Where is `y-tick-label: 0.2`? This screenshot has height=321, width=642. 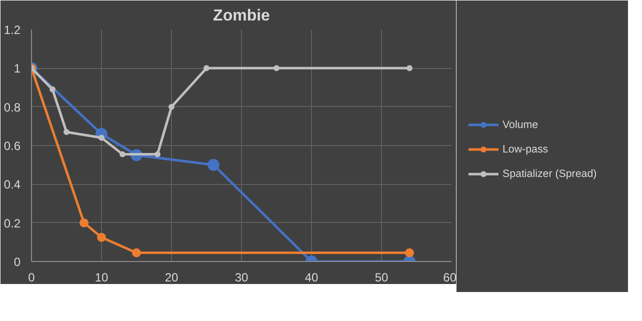
y-tick-label: 0.2 is located at coordinates (12, 223).